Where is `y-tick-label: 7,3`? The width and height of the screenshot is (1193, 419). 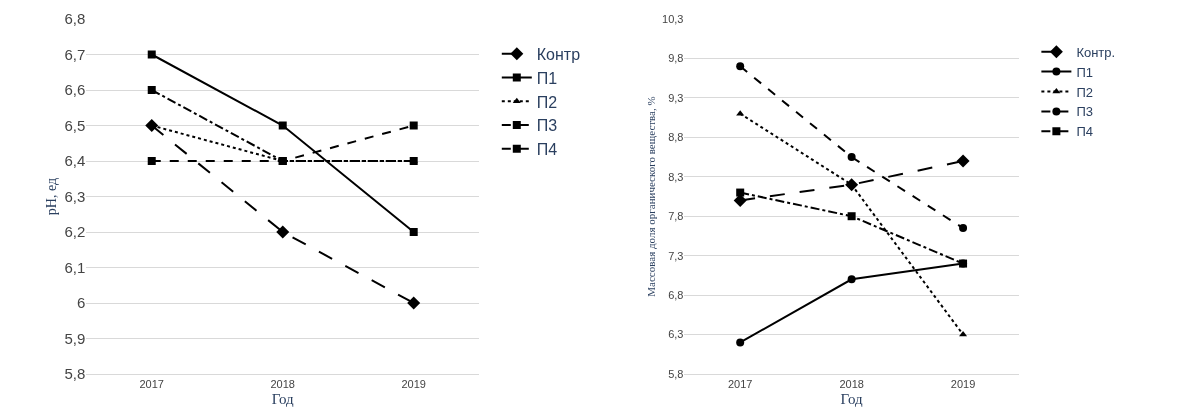 y-tick-label: 7,3 is located at coordinates (676, 255).